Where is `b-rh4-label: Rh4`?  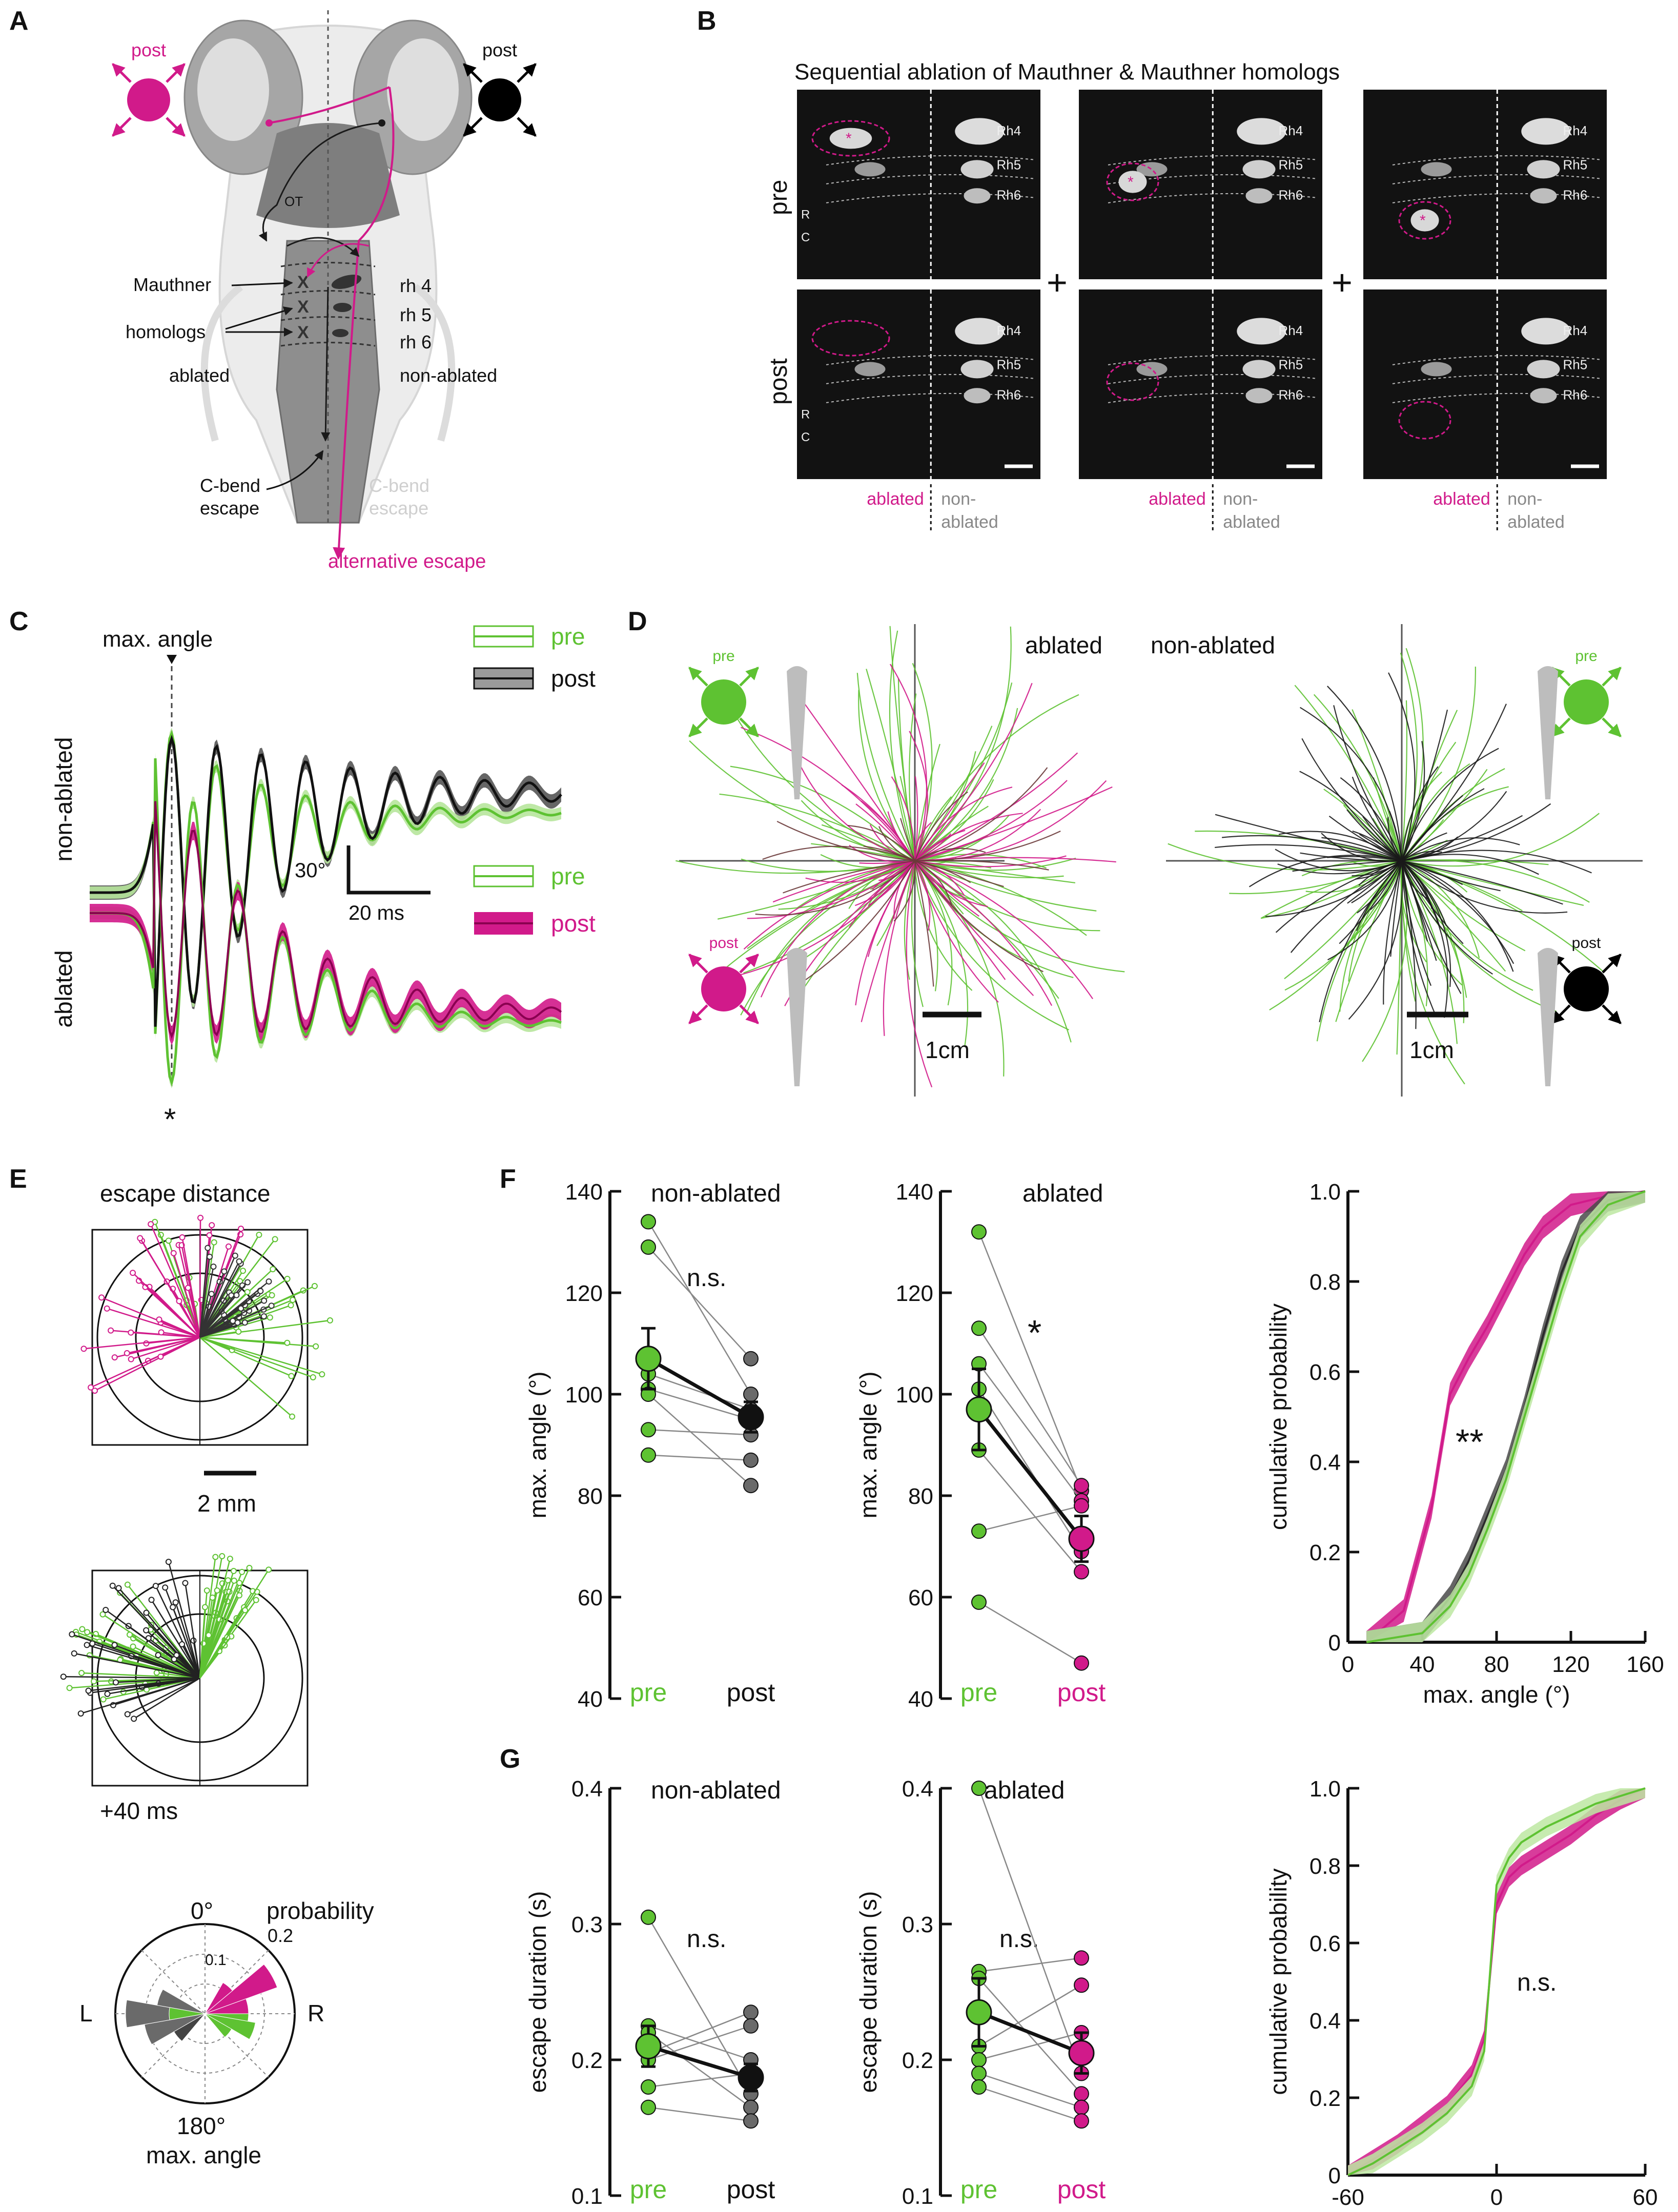
b-rh4-label: Rh4 is located at coordinates (1009, 330).